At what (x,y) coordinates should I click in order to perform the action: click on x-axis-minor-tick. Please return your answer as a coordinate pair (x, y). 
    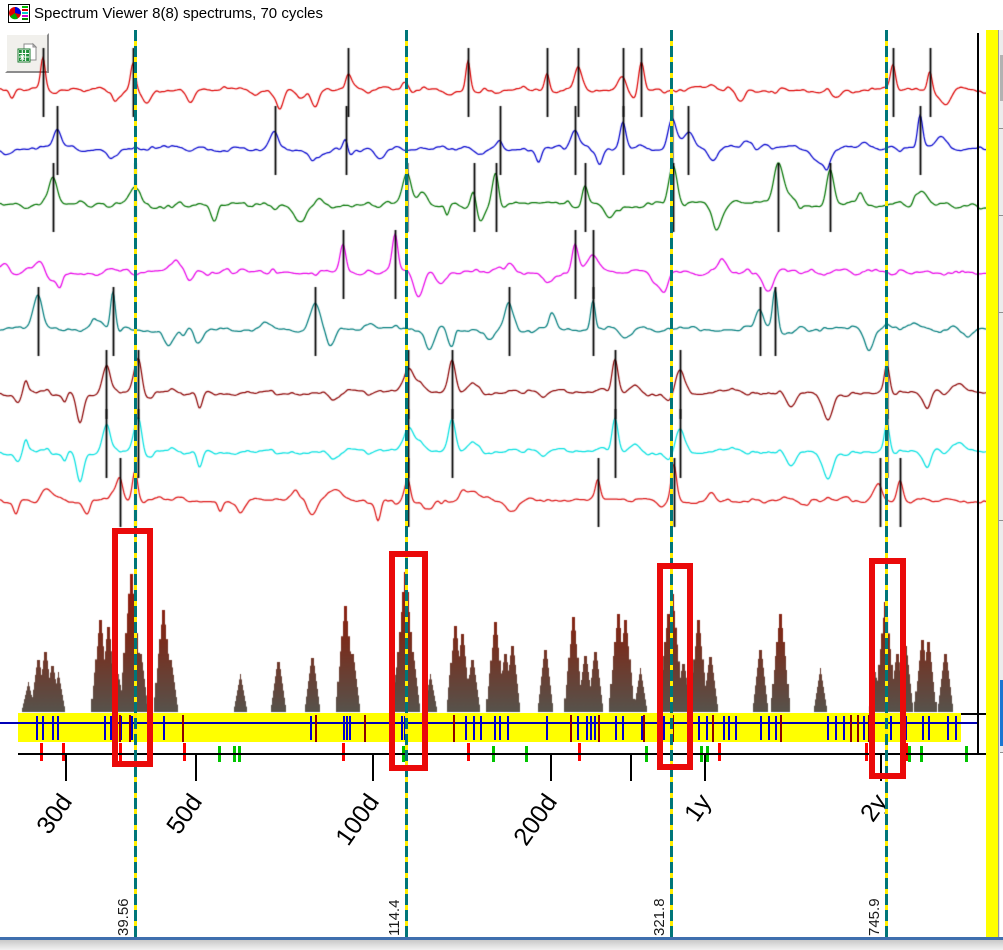
    Looking at the image, I should click on (631, 768).